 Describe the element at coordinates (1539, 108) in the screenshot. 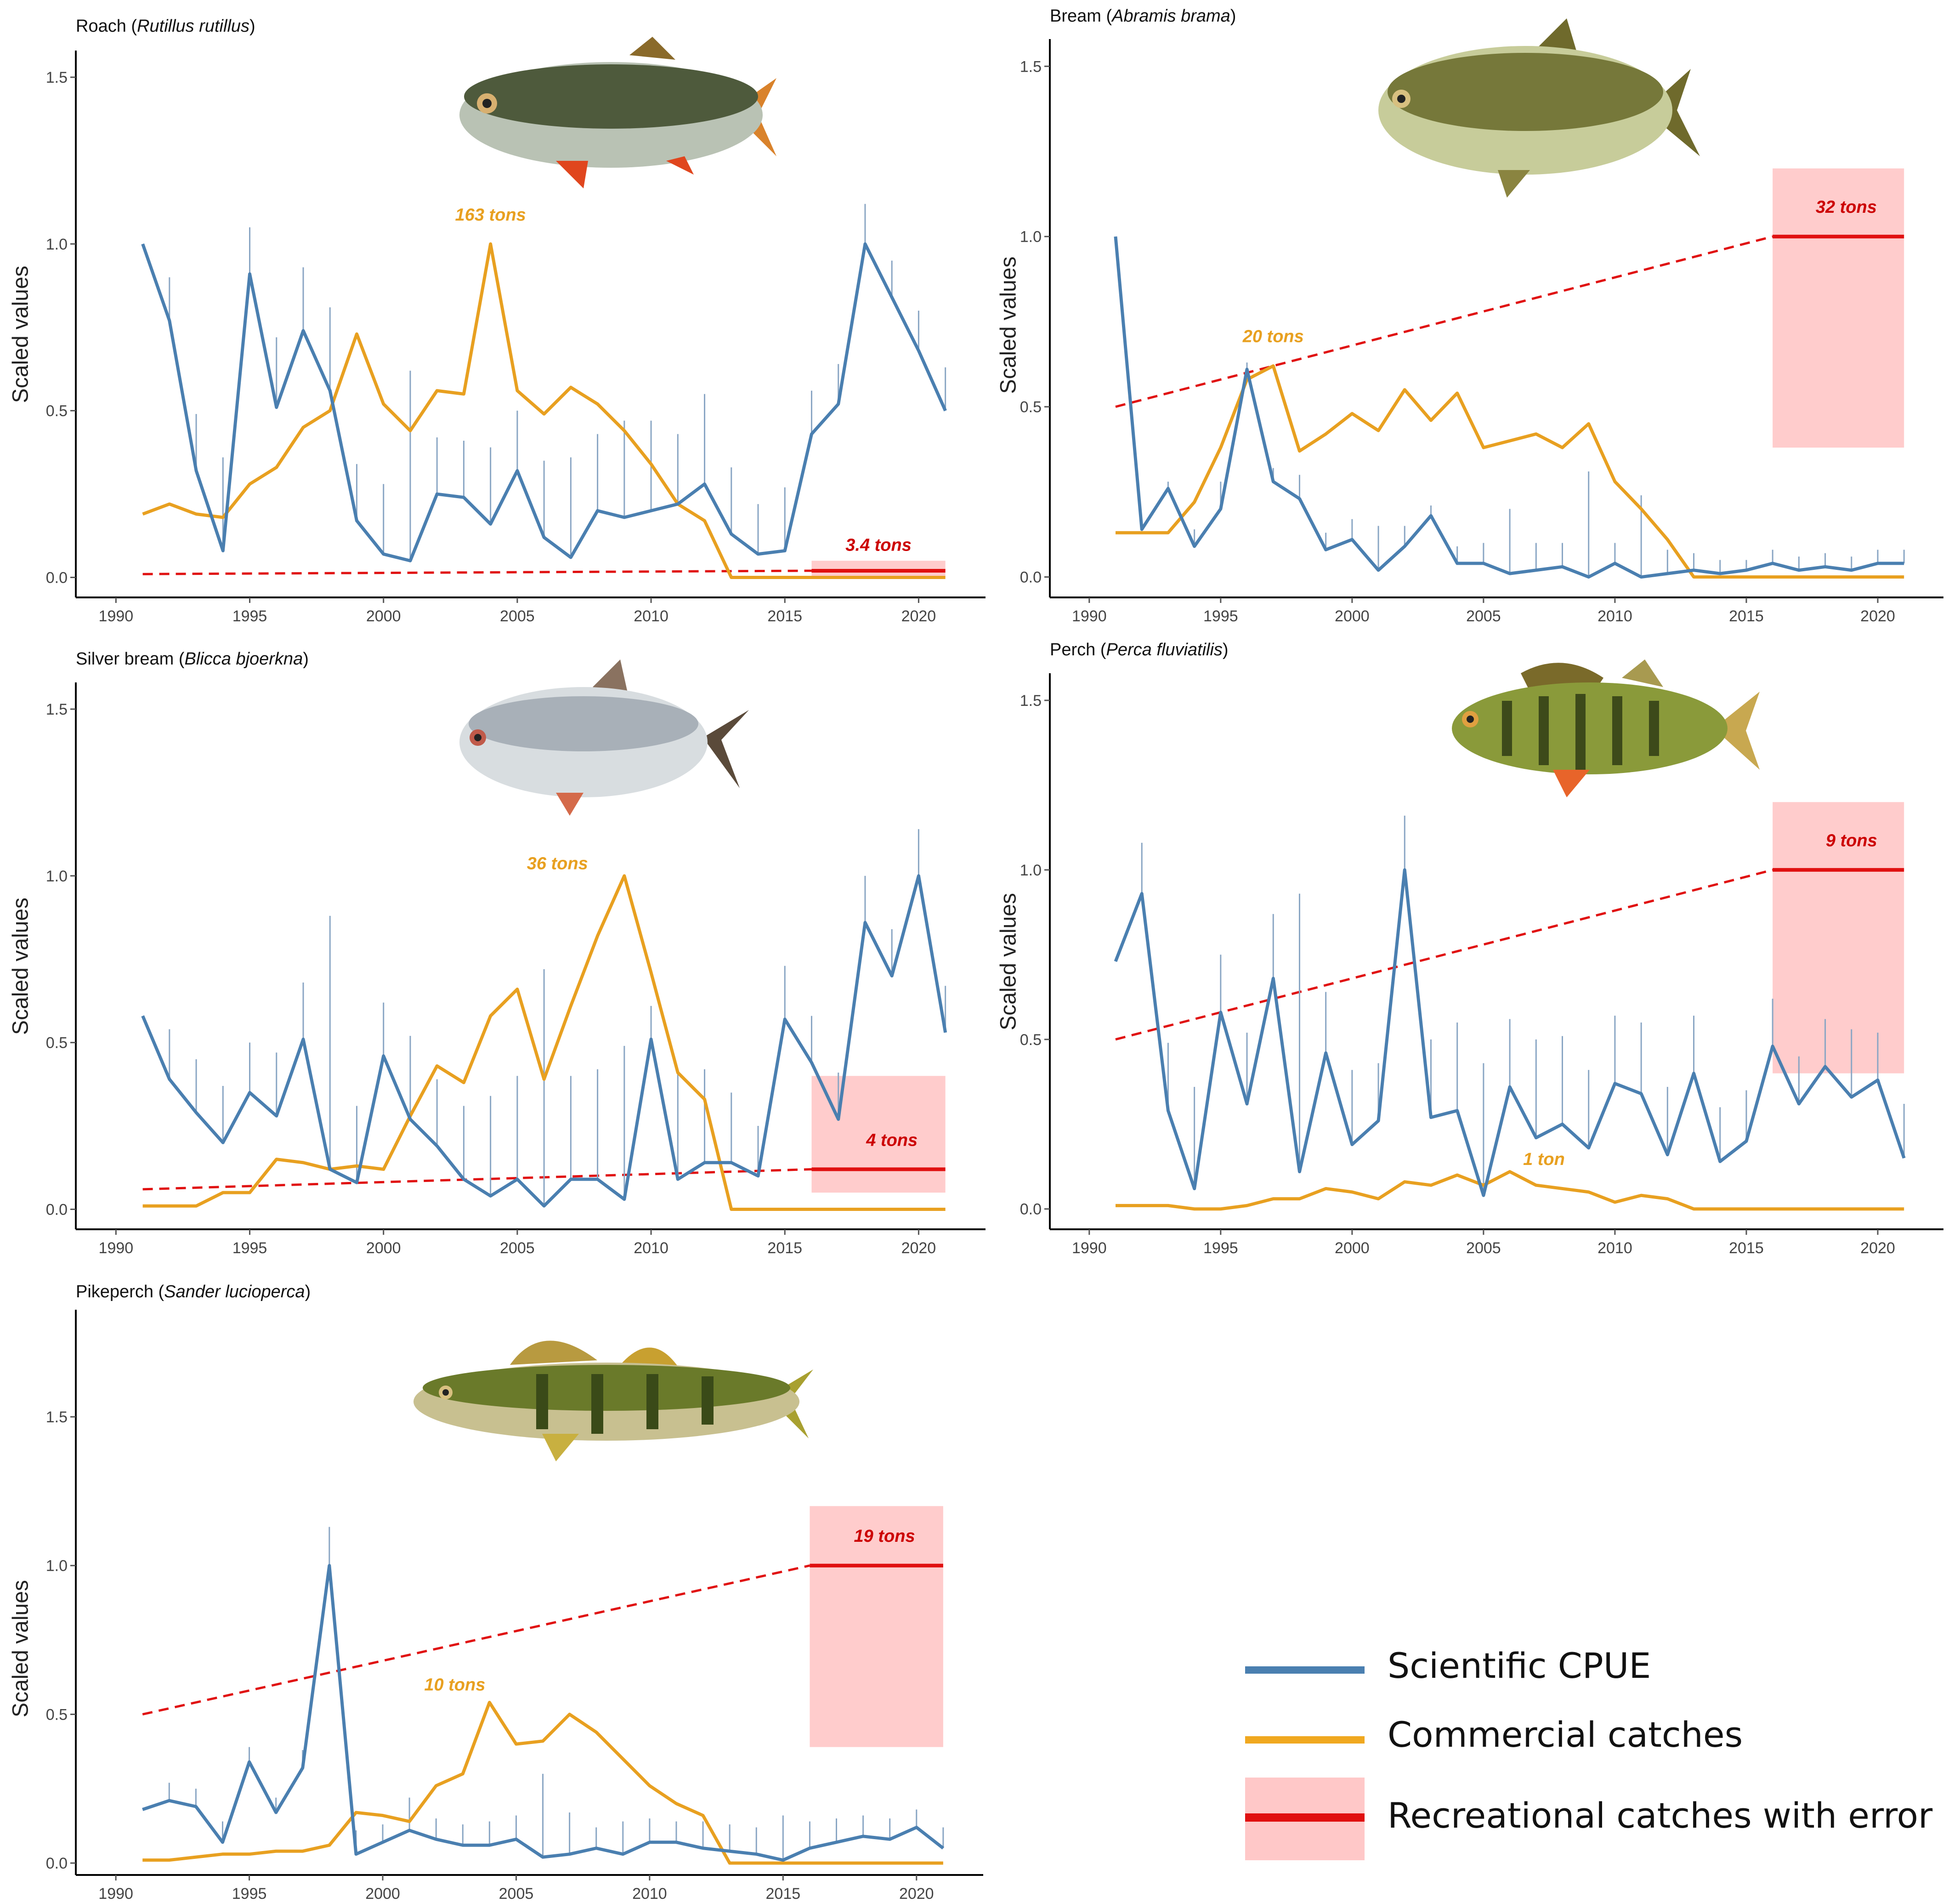

I see `bream-illustration` at that location.